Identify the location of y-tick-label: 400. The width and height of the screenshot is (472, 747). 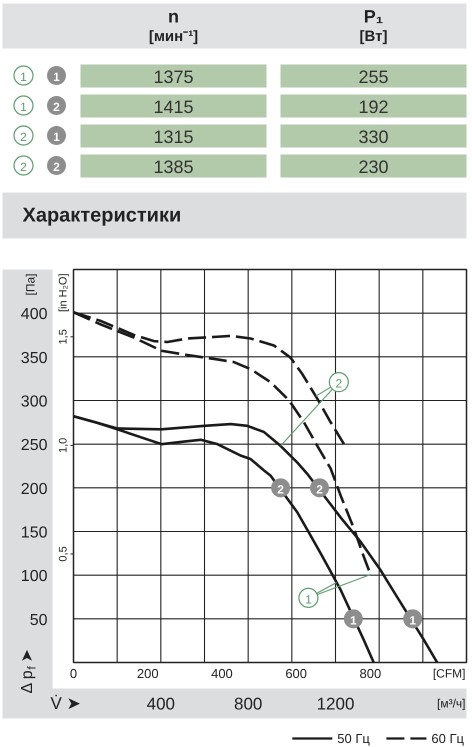
(34, 315).